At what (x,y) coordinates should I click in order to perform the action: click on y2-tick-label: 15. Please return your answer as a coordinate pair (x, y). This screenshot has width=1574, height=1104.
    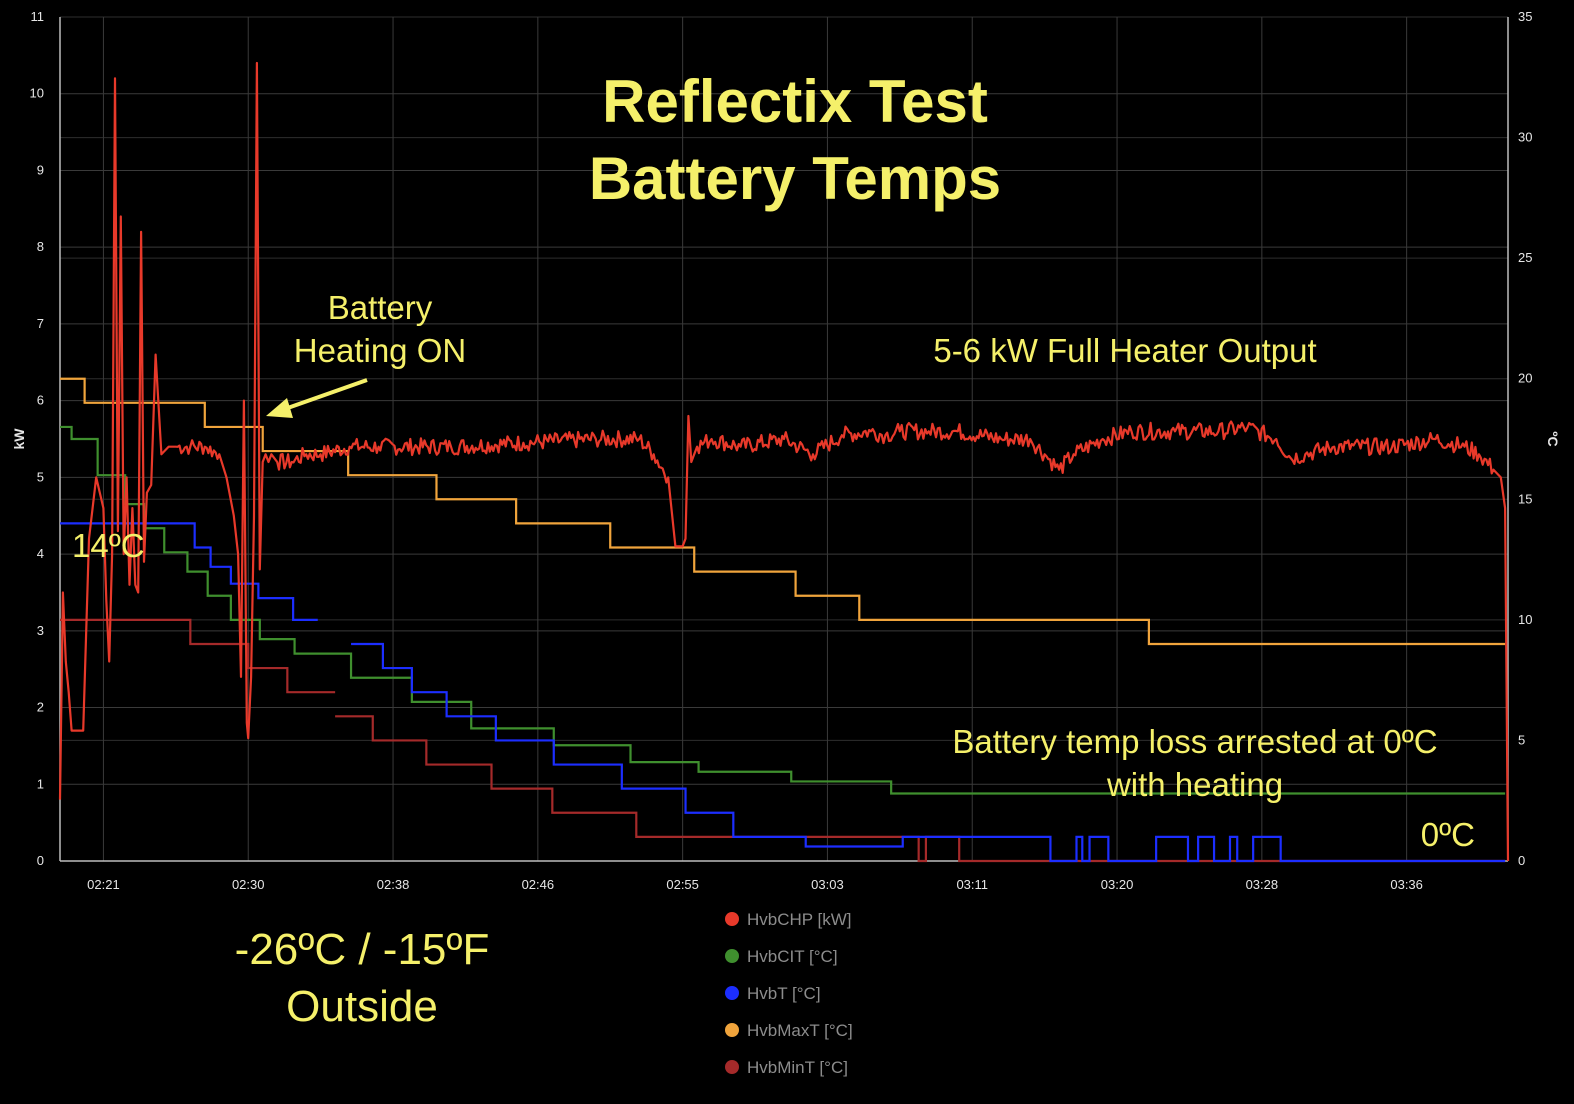
    Looking at the image, I should click on (1525, 498).